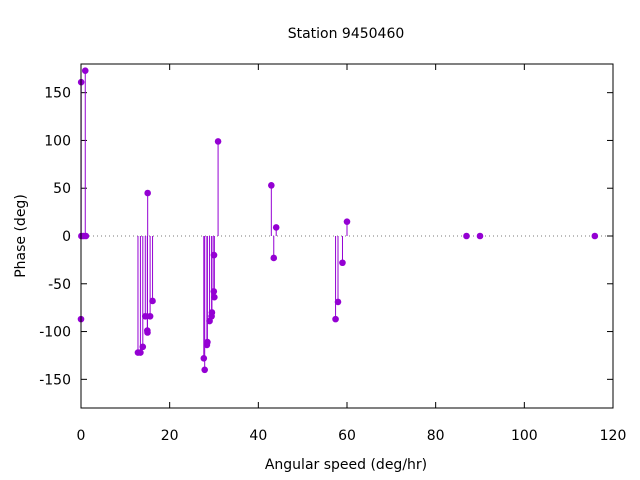 This screenshot has height=480, width=640. I want to click on x-tick-label: 80, so click(436, 436).